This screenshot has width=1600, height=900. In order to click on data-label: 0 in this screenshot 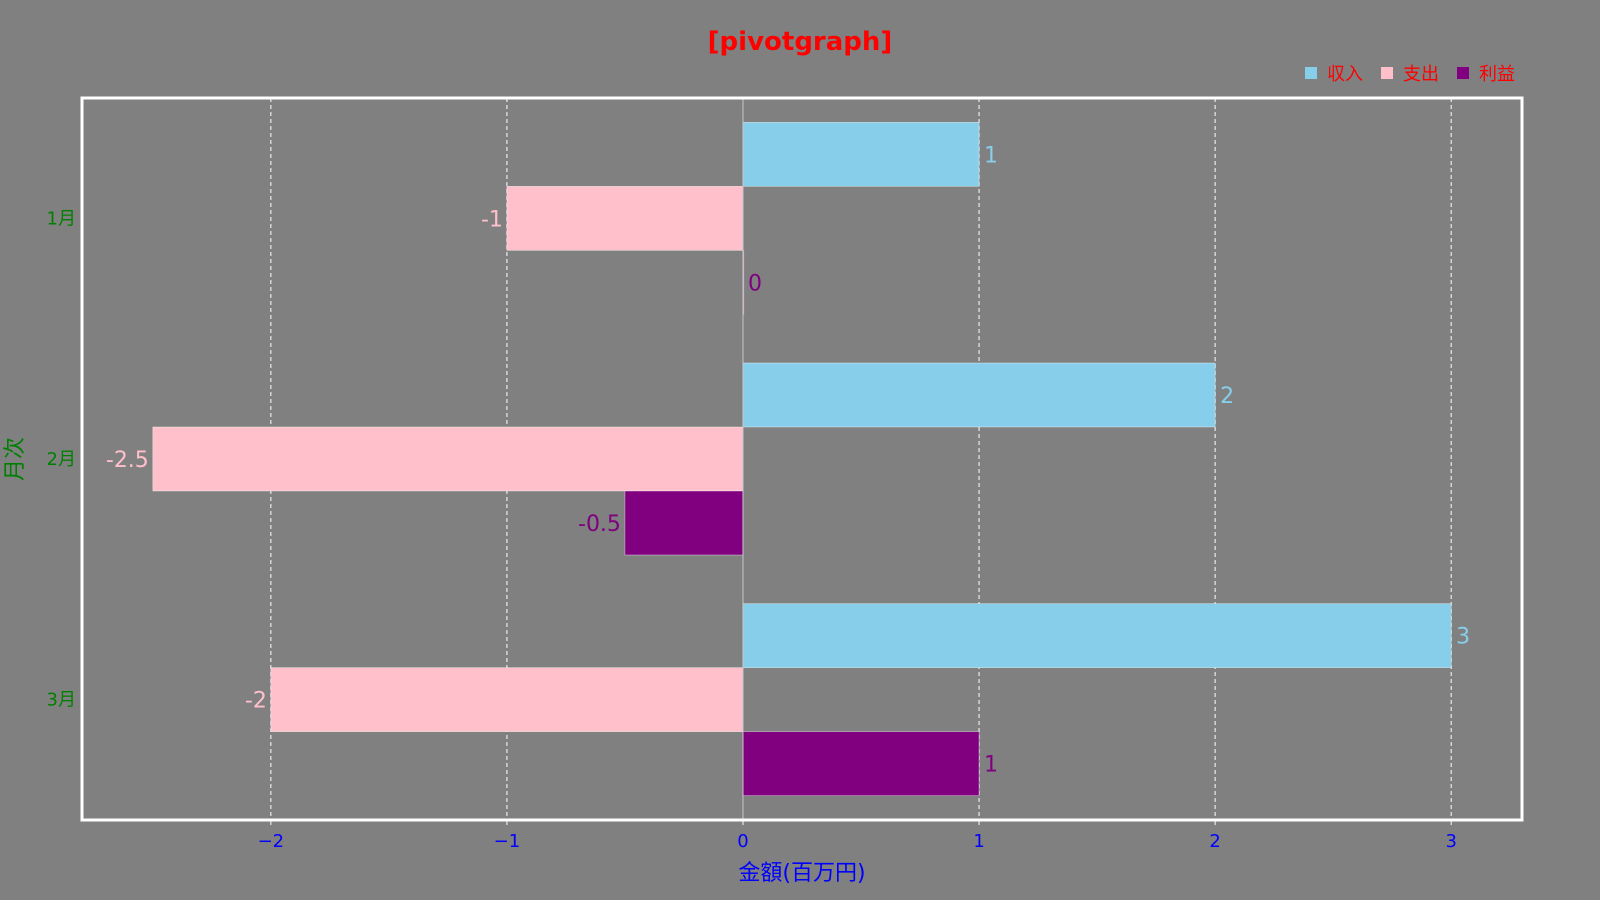, I will do `click(755, 283)`.